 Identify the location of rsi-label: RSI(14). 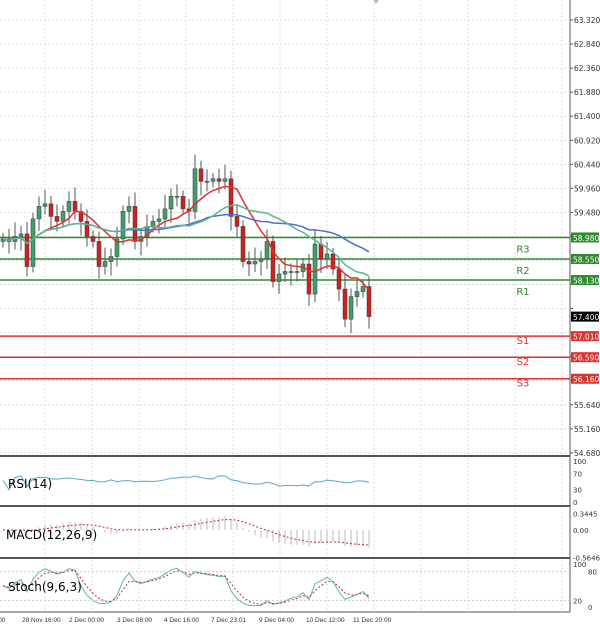
(30, 484).